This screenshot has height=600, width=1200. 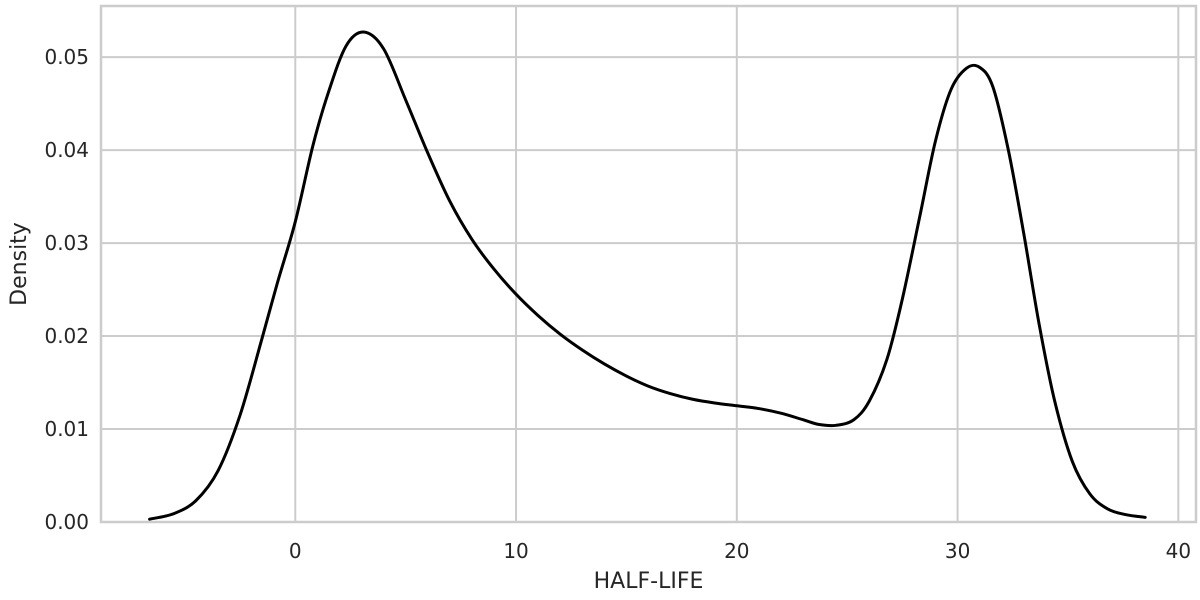 What do you see at coordinates (736, 551) in the screenshot?
I see `x-tick-label: 20` at bounding box center [736, 551].